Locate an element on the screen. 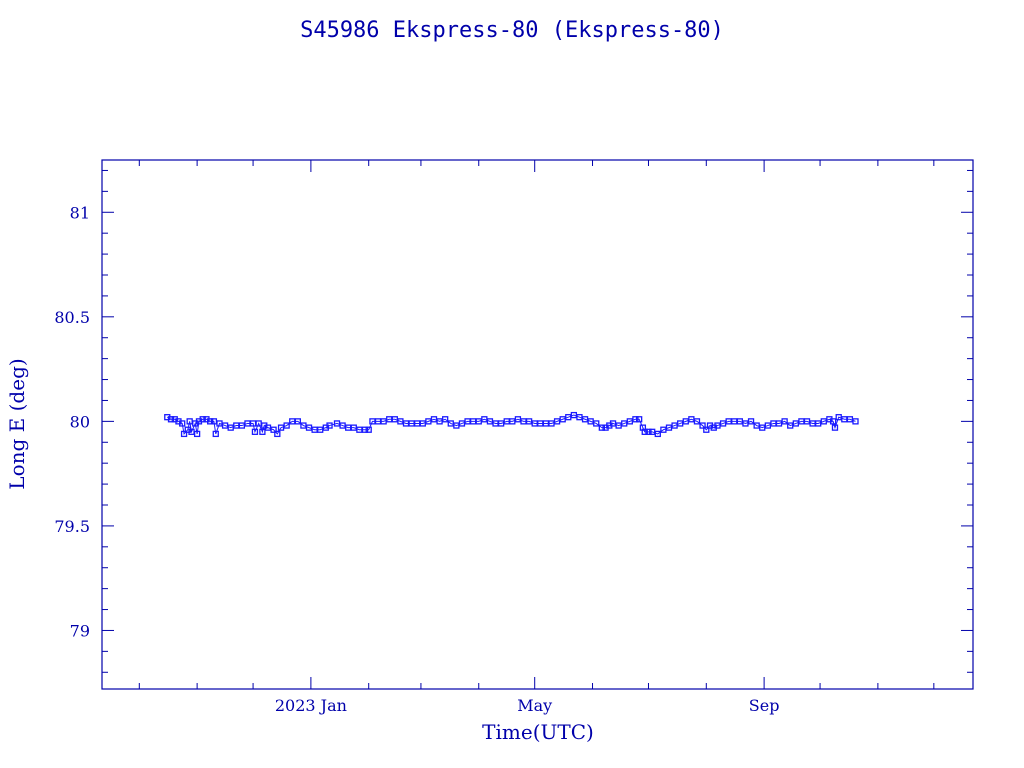 This screenshot has height=768, width=1024. x-tick-label: 2023 Jan is located at coordinates (311, 705).